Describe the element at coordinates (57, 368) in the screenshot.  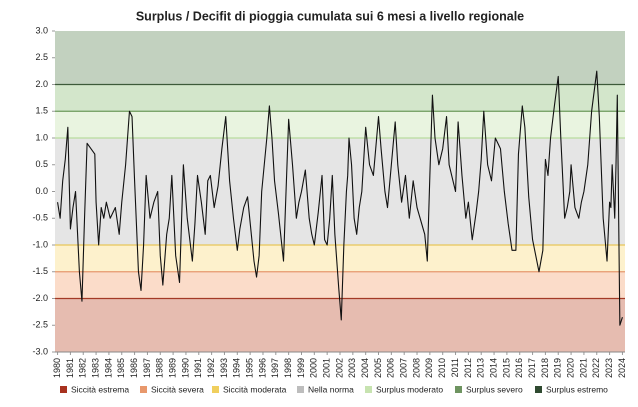
I see `x-tick-label: 1980` at that location.